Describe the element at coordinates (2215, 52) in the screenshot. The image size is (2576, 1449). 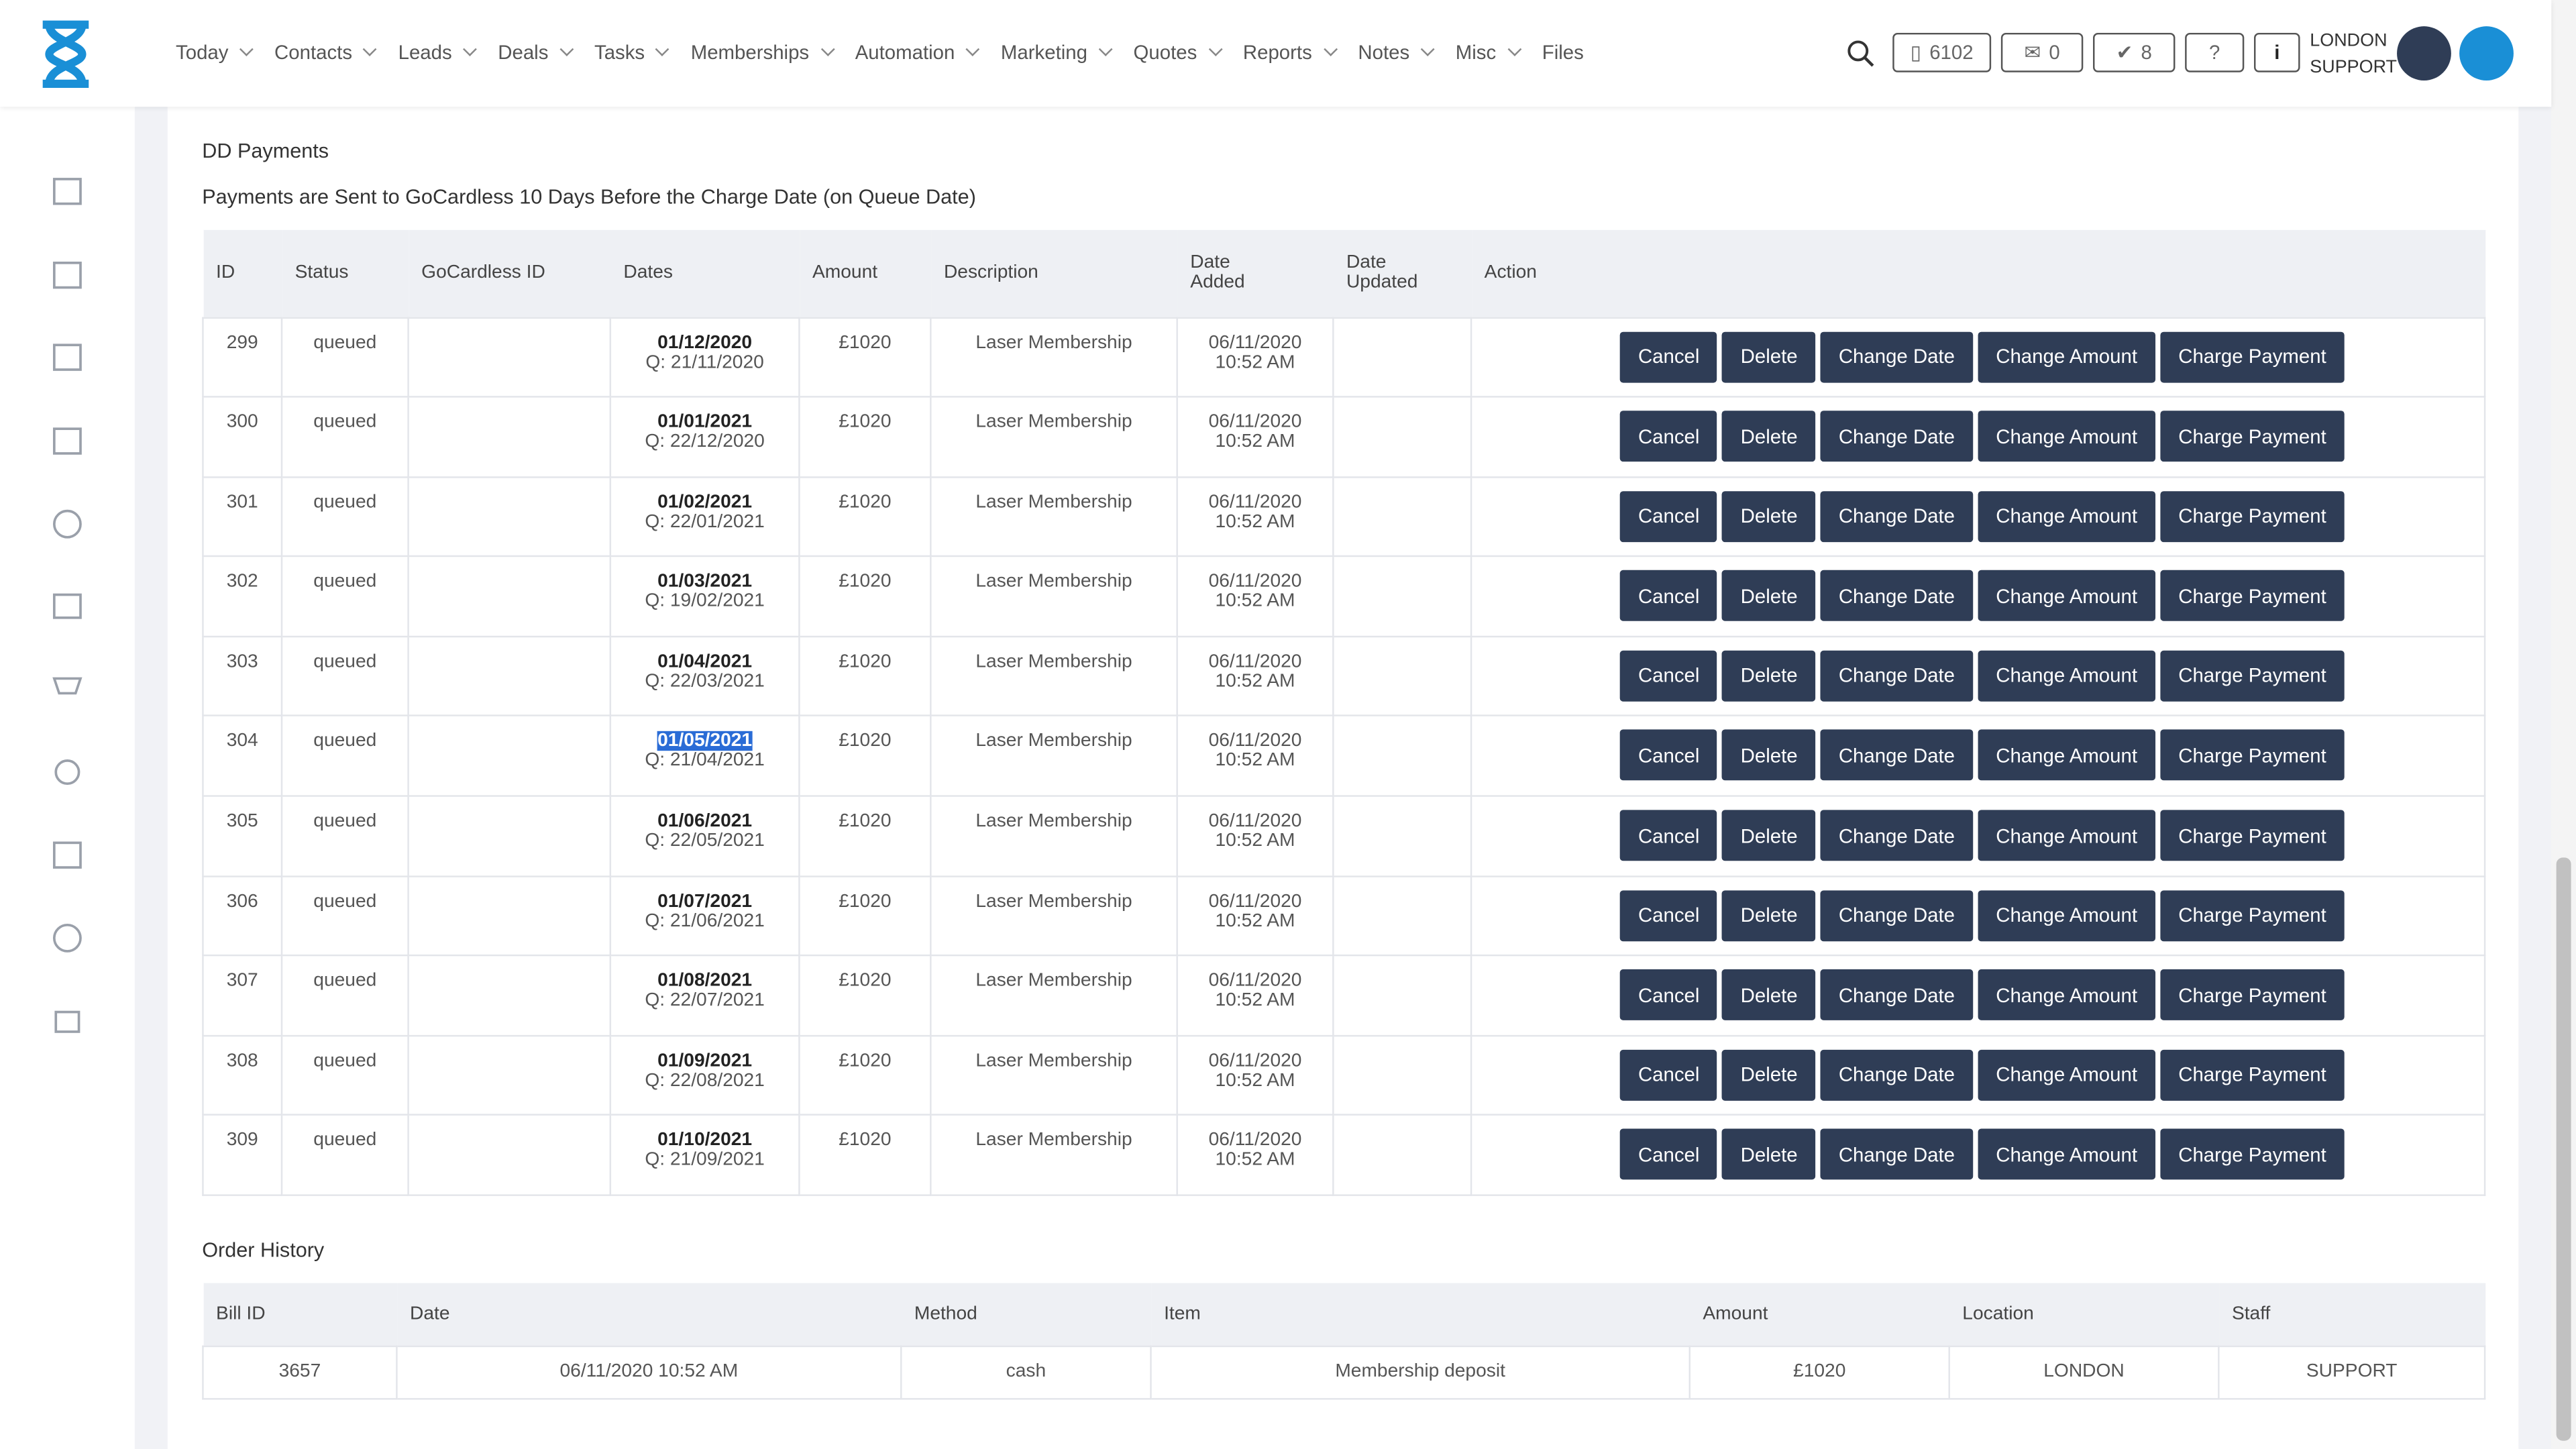
I see `help-badge: ?` at that location.